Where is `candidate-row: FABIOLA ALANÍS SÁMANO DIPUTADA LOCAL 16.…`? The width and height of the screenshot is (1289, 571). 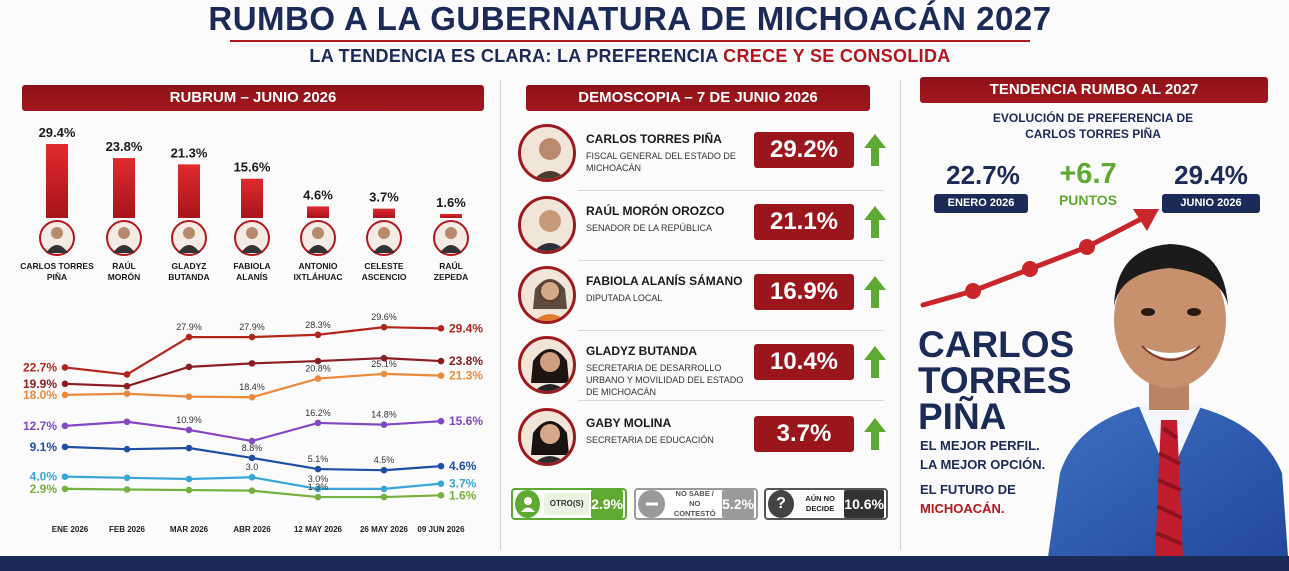
candidate-row: FABIOLA ALANÍS SÁMANO DIPUTADA LOCAL 16.… is located at coordinates (702, 294).